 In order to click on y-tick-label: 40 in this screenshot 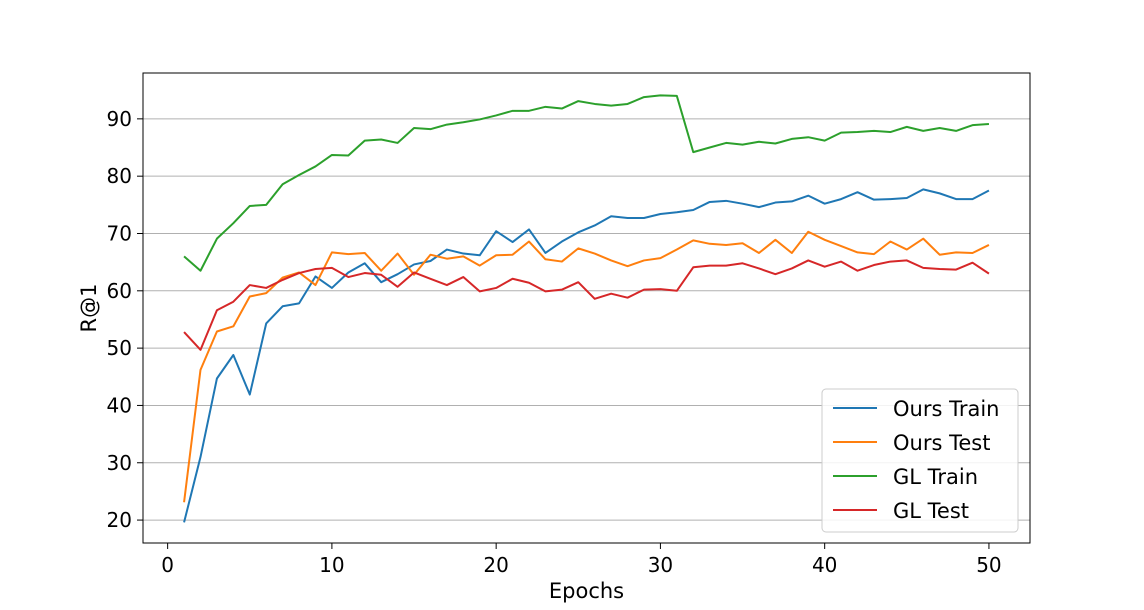, I will do `click(119, 405)`.